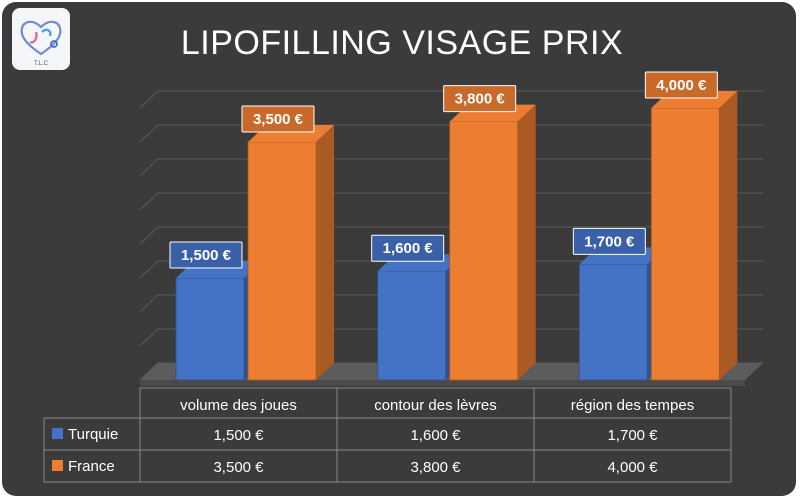 The width and height of the screenshot is (800, 500). What do you see at coordinates (238, 435) in the screenshot?
I see `table-cell-turquie-0: 1,500 €` at bounding box center [238, 435].